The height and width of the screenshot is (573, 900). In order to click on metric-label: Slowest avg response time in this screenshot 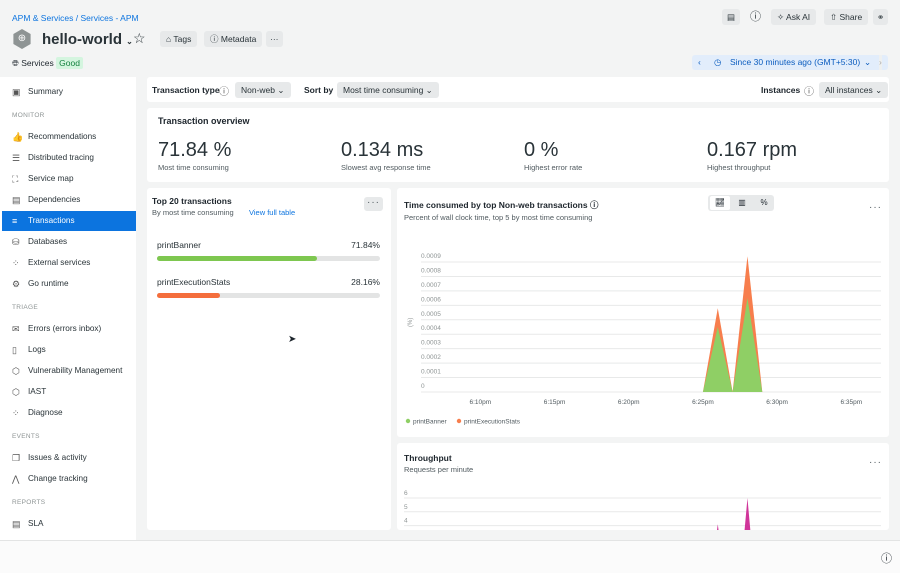, I will do `click(386, 167)`.